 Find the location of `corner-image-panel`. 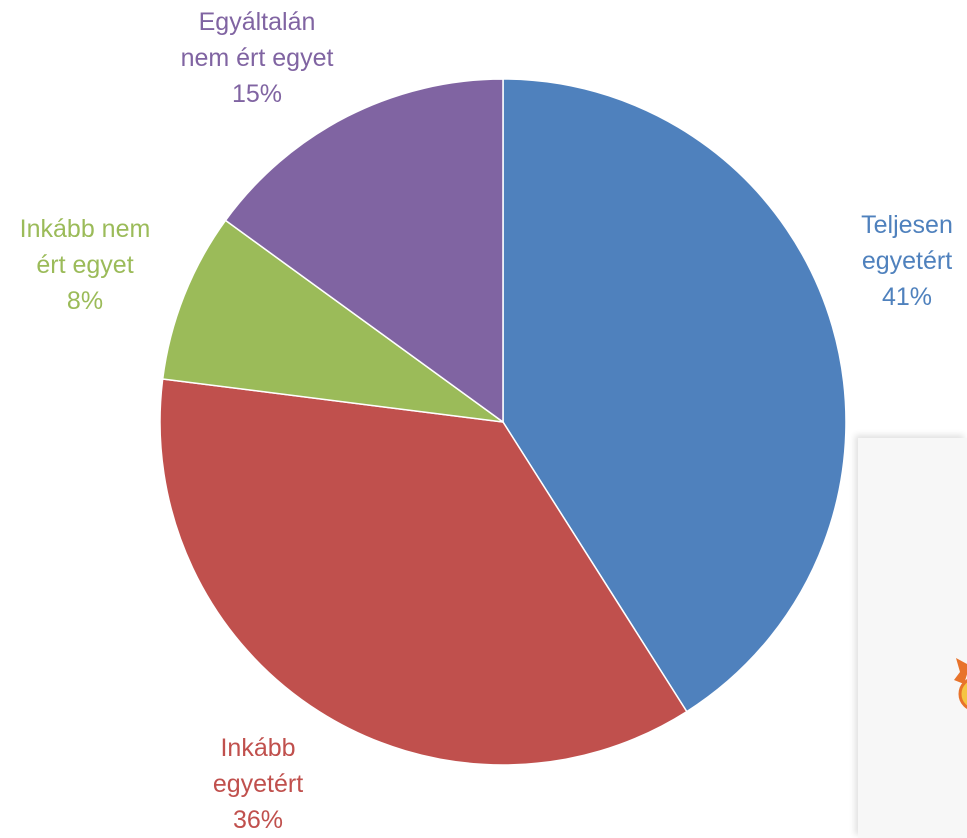

corner-image-panel is located at coordinates (912, 638).